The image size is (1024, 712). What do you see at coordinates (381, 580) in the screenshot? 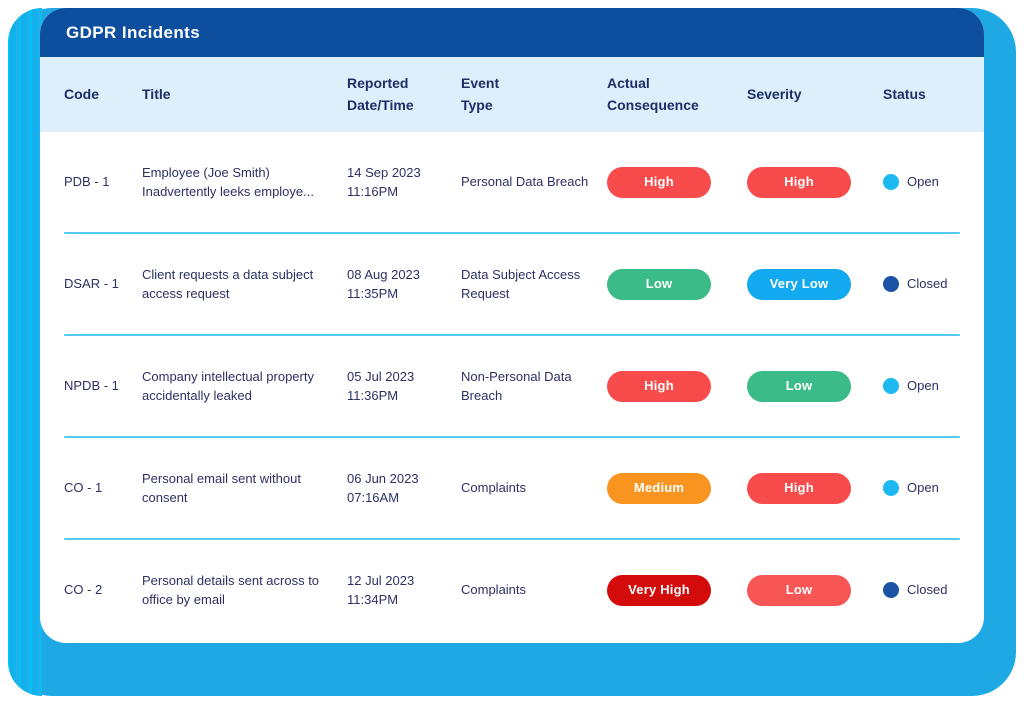
I see `reported-date: 12 Jul 2023` at bounding box center [381, 580].